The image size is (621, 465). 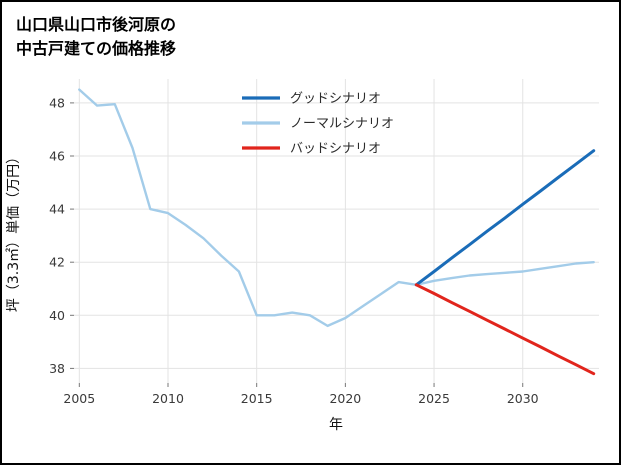 I want to click on chart-title-line2: 中古戸建ての価格推移, so click(x=96, y=48).